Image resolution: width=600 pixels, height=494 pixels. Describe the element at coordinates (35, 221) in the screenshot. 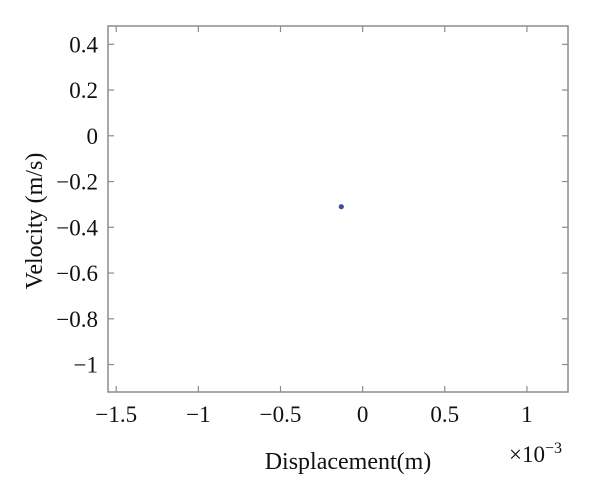

I see `y-axis-label: Velocity (m/s)` at that location.